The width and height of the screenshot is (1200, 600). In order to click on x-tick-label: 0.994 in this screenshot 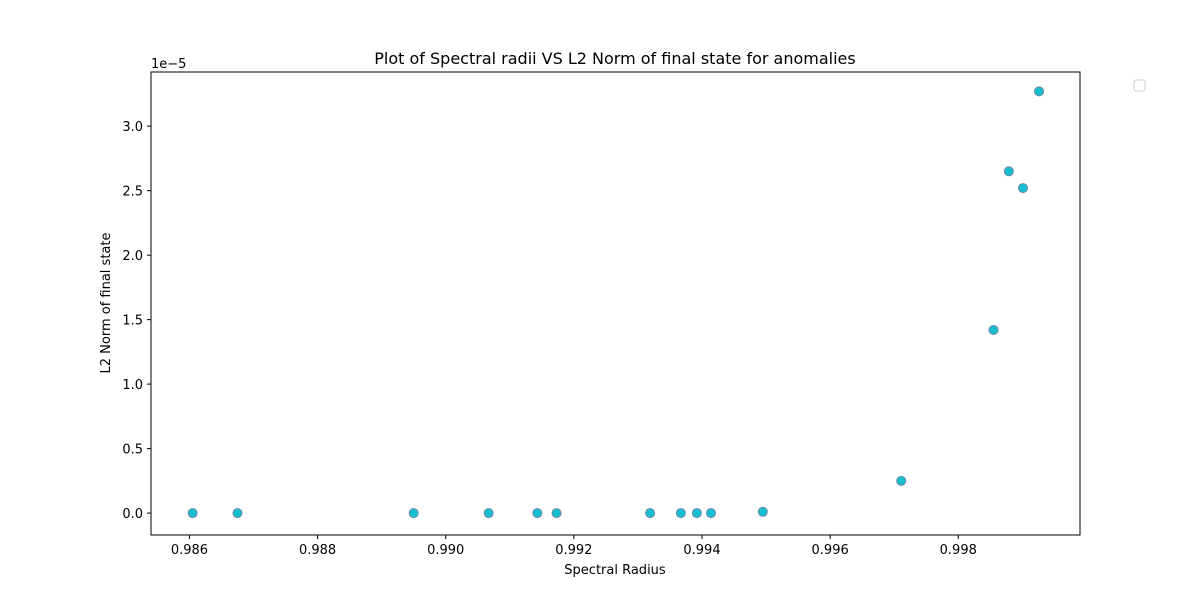, I will do `click(701, 550)`.